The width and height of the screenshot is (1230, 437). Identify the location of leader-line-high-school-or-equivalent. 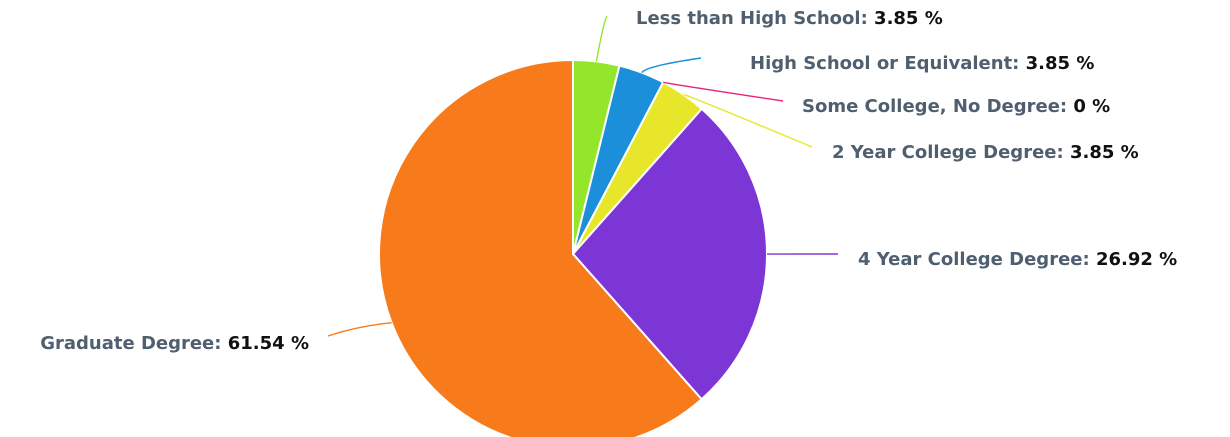
(671, 65).